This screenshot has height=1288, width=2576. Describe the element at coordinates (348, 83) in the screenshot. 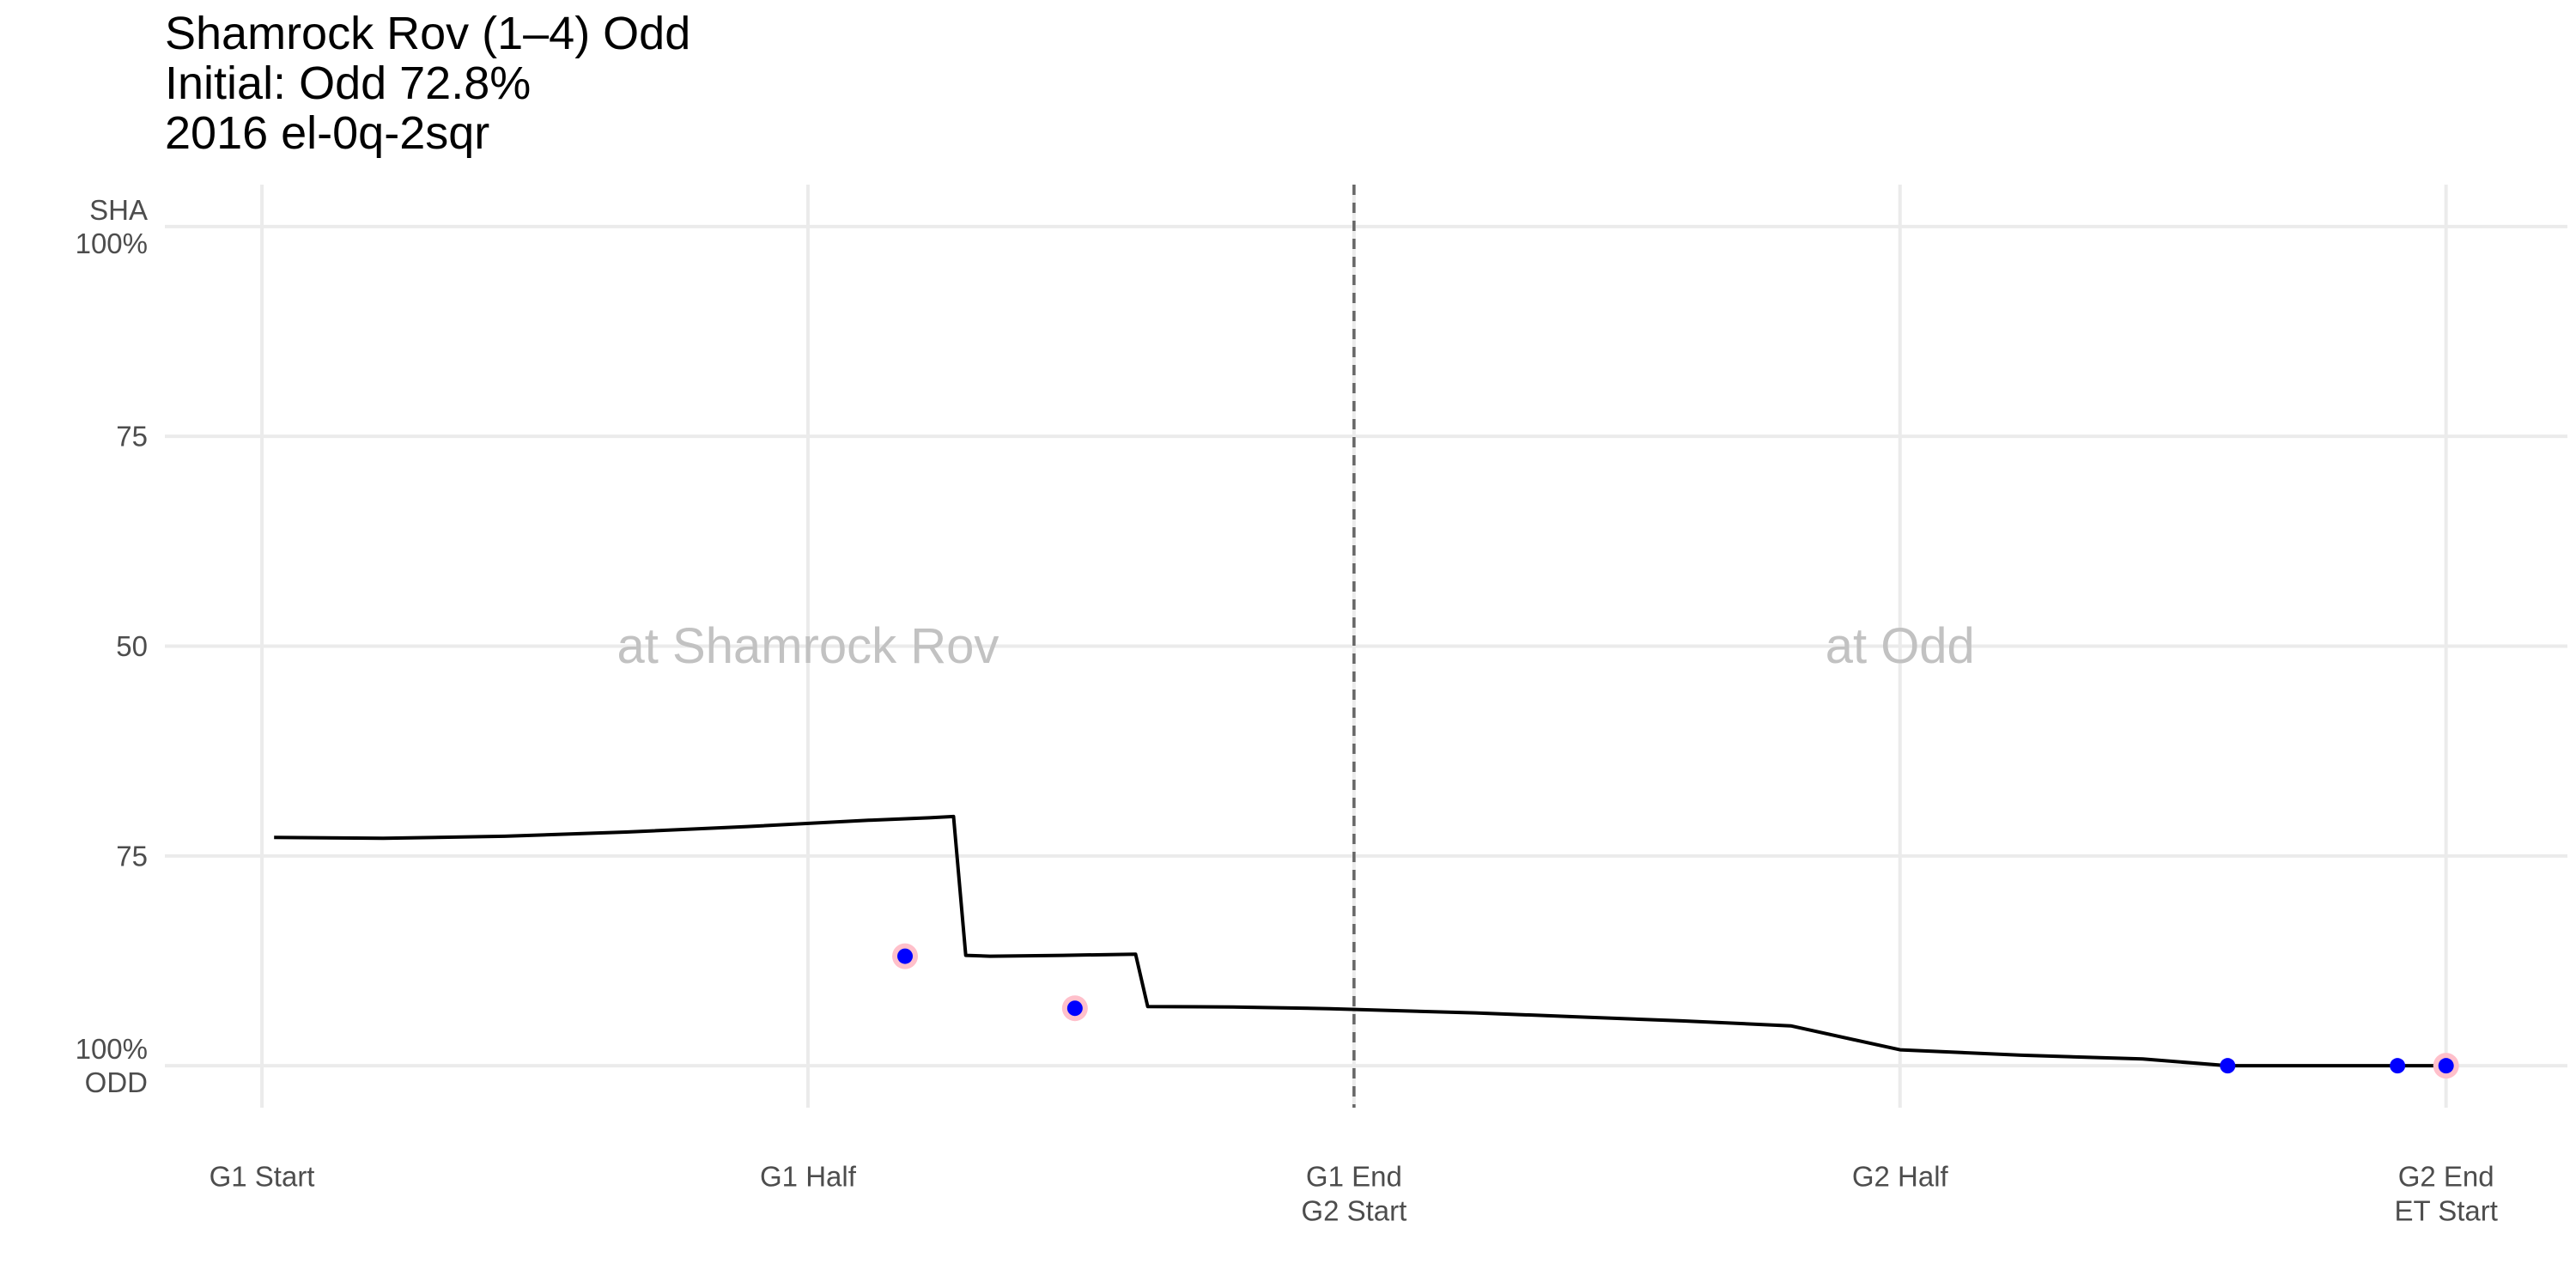

I see `chart-subtitle-initial: Initial: Odd 72.8%` at that location.